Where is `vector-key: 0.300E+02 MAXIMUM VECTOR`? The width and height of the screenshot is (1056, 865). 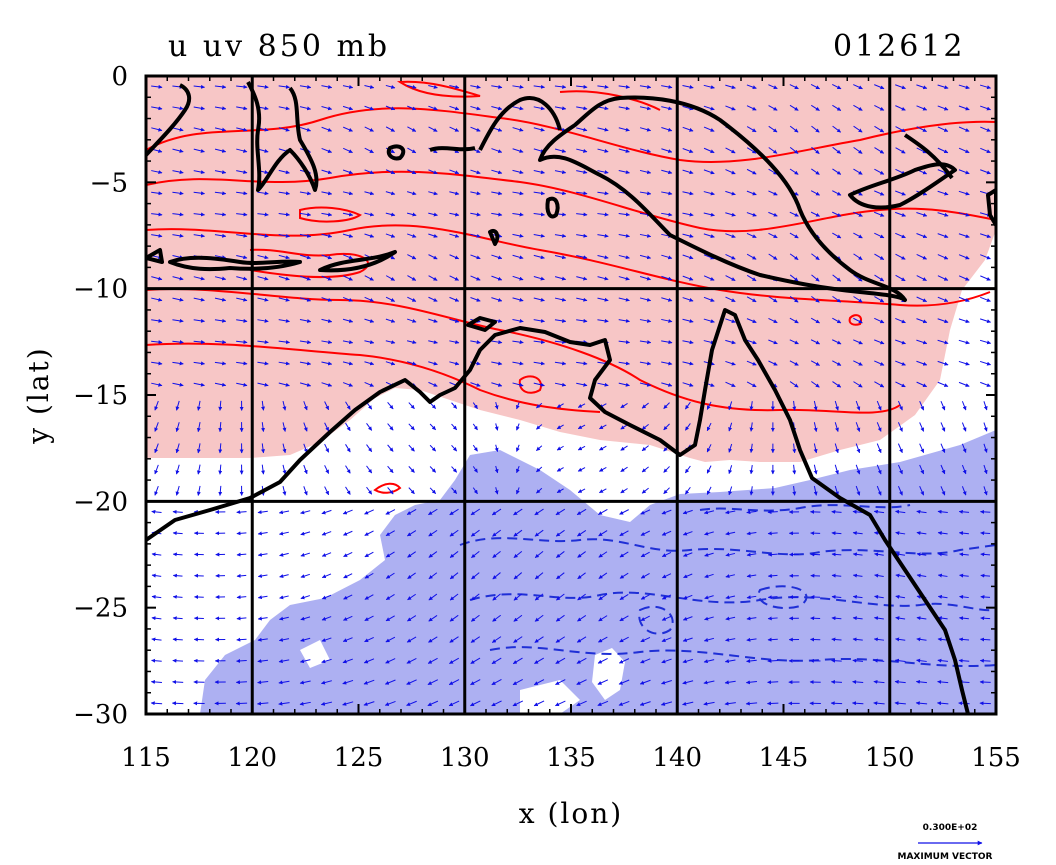 vector-key: 0.300E+02 MAXIMUM VECTOR is located at coordinates (944, 842).